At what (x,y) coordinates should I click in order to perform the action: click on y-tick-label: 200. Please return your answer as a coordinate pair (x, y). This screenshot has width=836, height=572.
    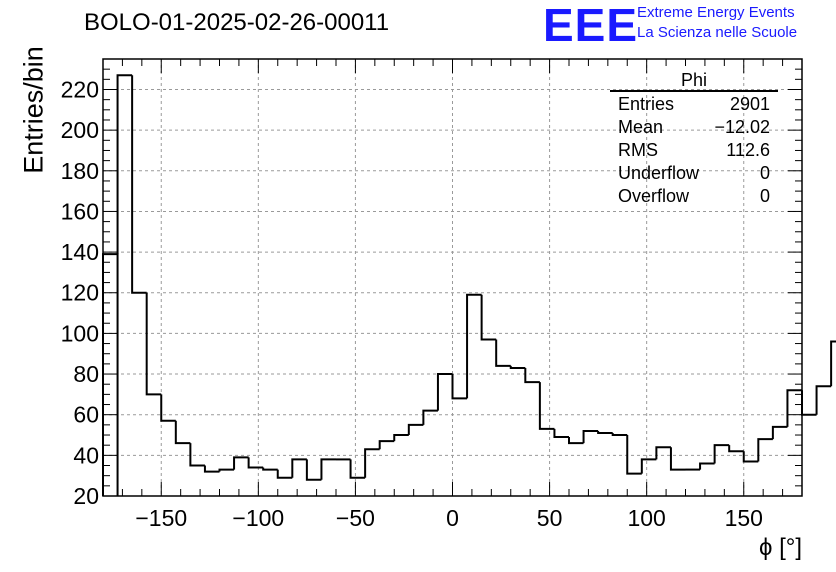
    Looking at the image, I should click on (80, 130).